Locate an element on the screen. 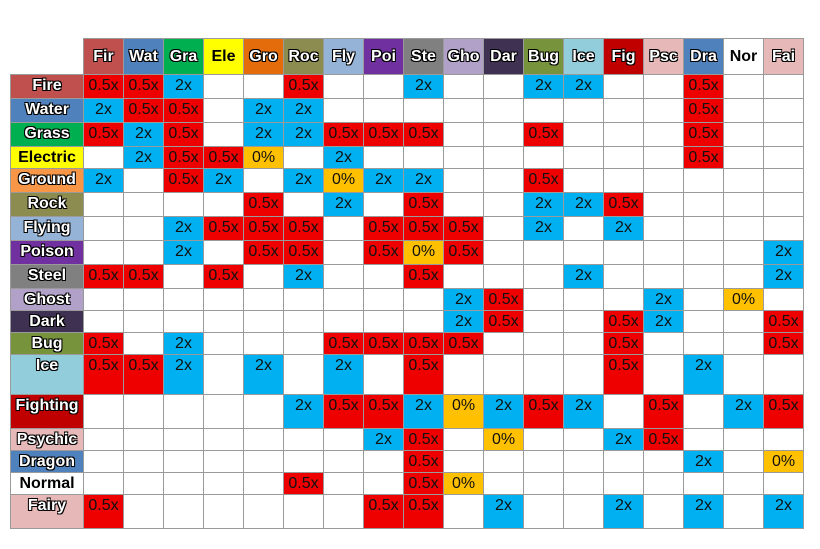 Image resolution: width=820 pixels, height=549 pixels. column-header-poi: Poi is located at coordinates (383, 56).